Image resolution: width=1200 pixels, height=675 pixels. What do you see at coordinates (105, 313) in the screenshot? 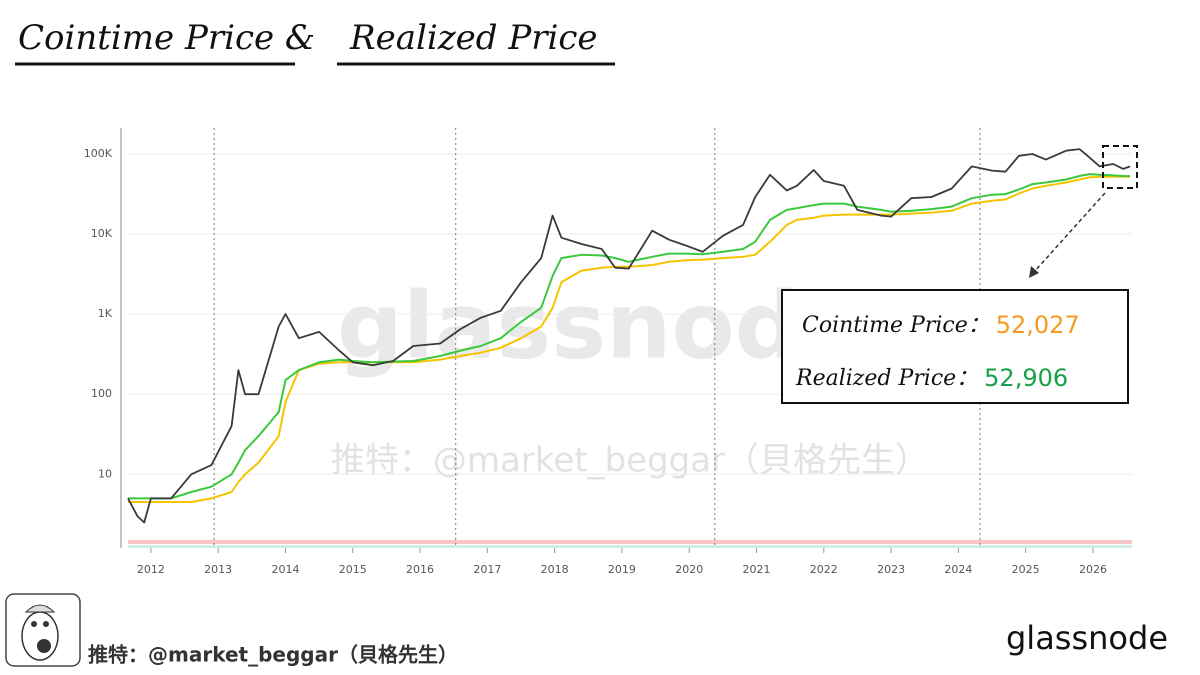
I see `y-tick-label: 1K` at bounding box center [105, 313].